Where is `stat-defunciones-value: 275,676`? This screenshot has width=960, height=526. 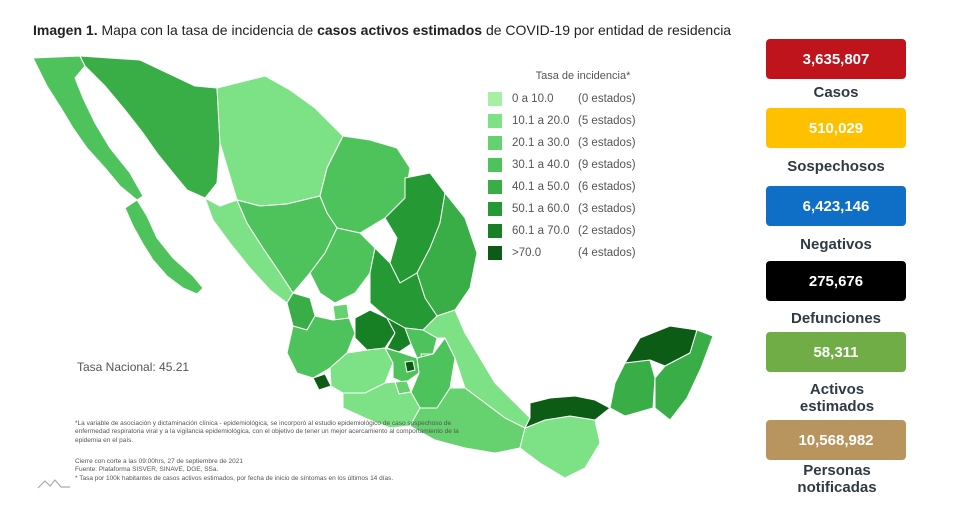 stat-defunciones-value: 275,676 is located at coordinates (836, 281).